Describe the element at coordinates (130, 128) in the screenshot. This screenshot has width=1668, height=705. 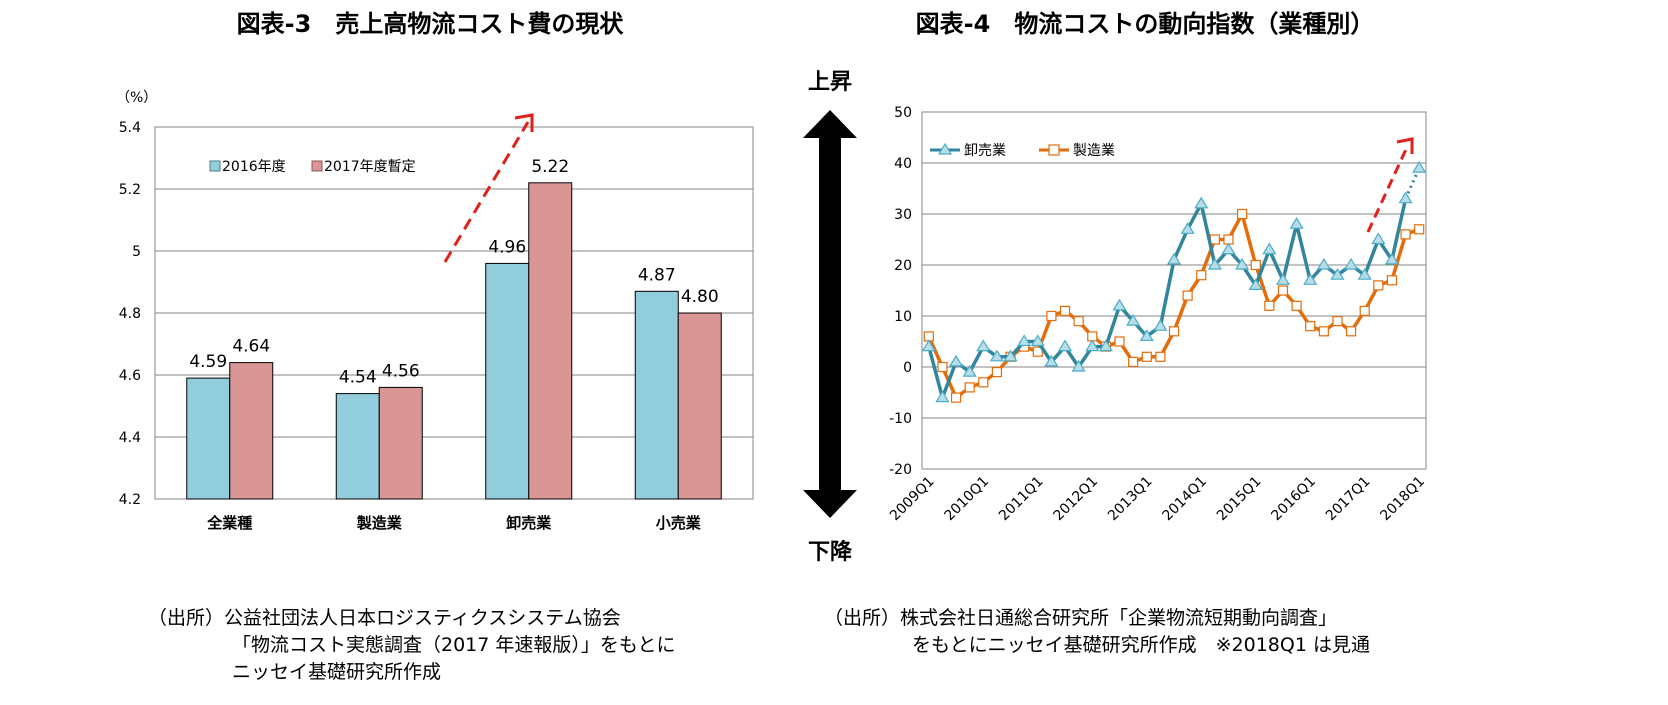
I see `y-tick-label: 5.4` at that location.